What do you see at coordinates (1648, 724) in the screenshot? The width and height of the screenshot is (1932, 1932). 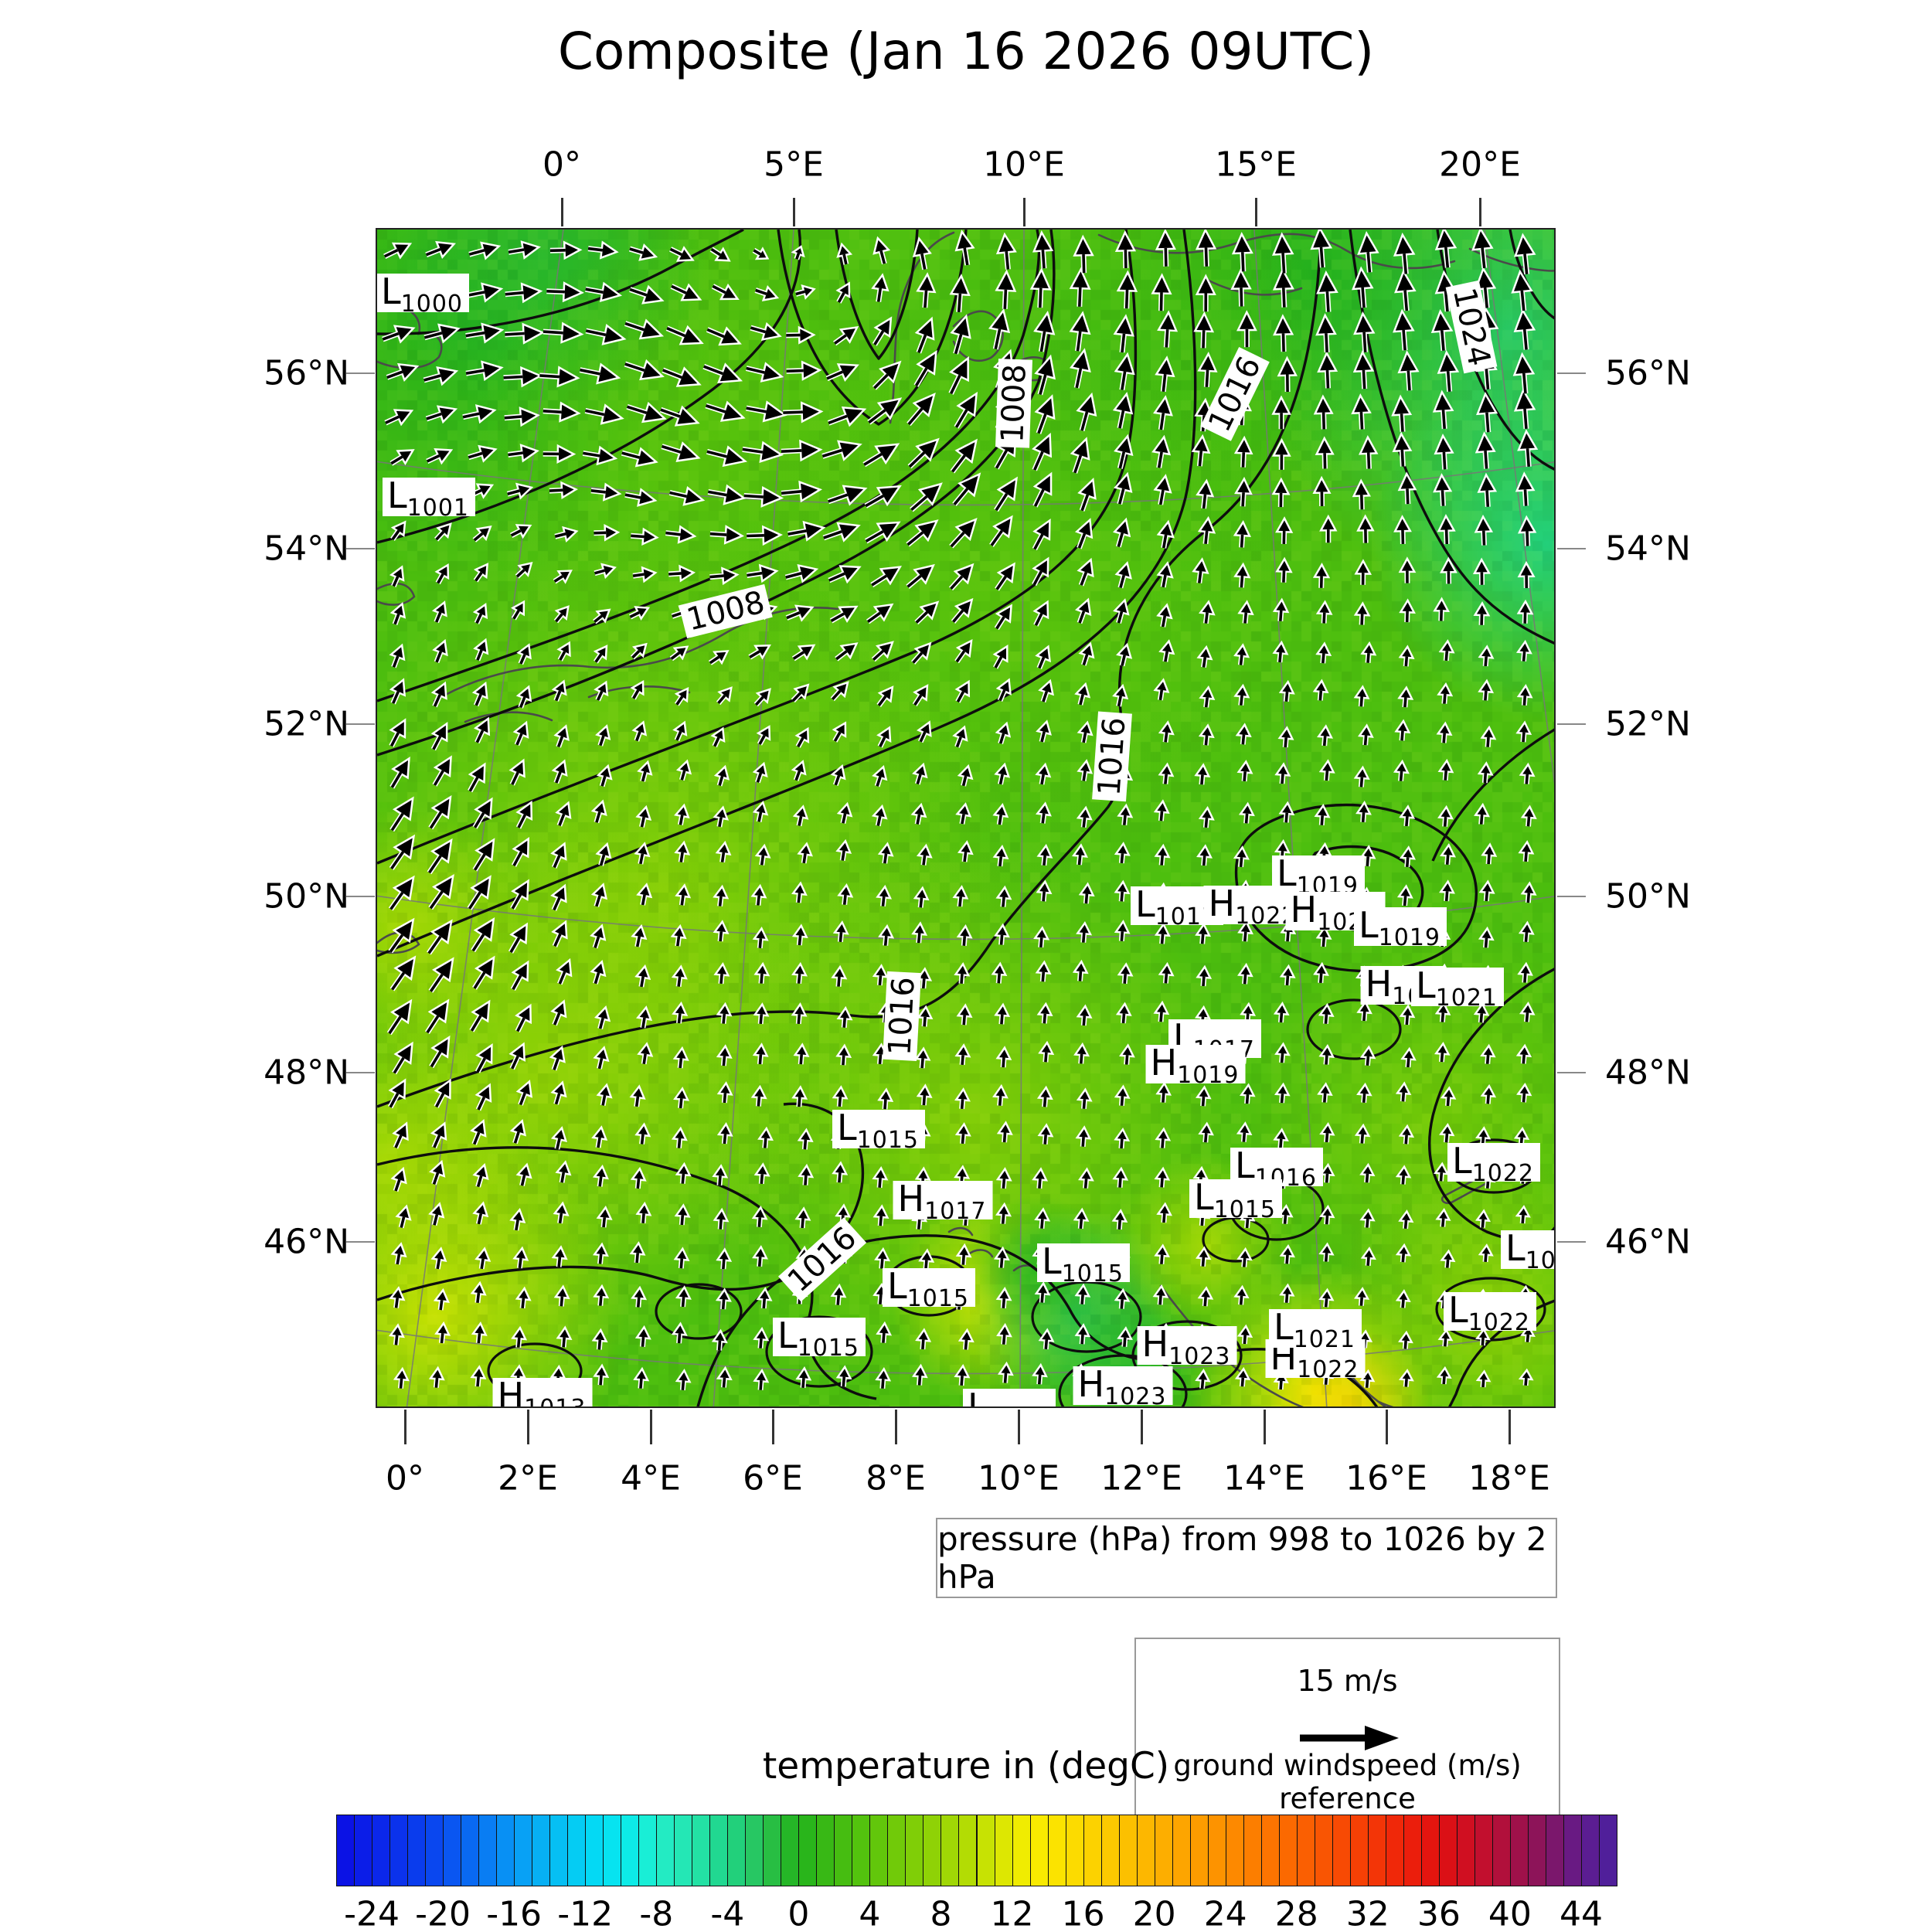 I see `right-axis-label: 52°N` at bounding box center [1648, 724].